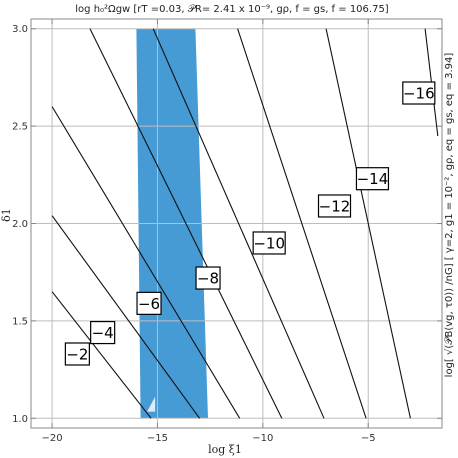 The width and height of the screenshot is (458, 458). Describe the element at coordinates (6, 215) in the screenshot. I see `y-axis-label: δ1` at that location.